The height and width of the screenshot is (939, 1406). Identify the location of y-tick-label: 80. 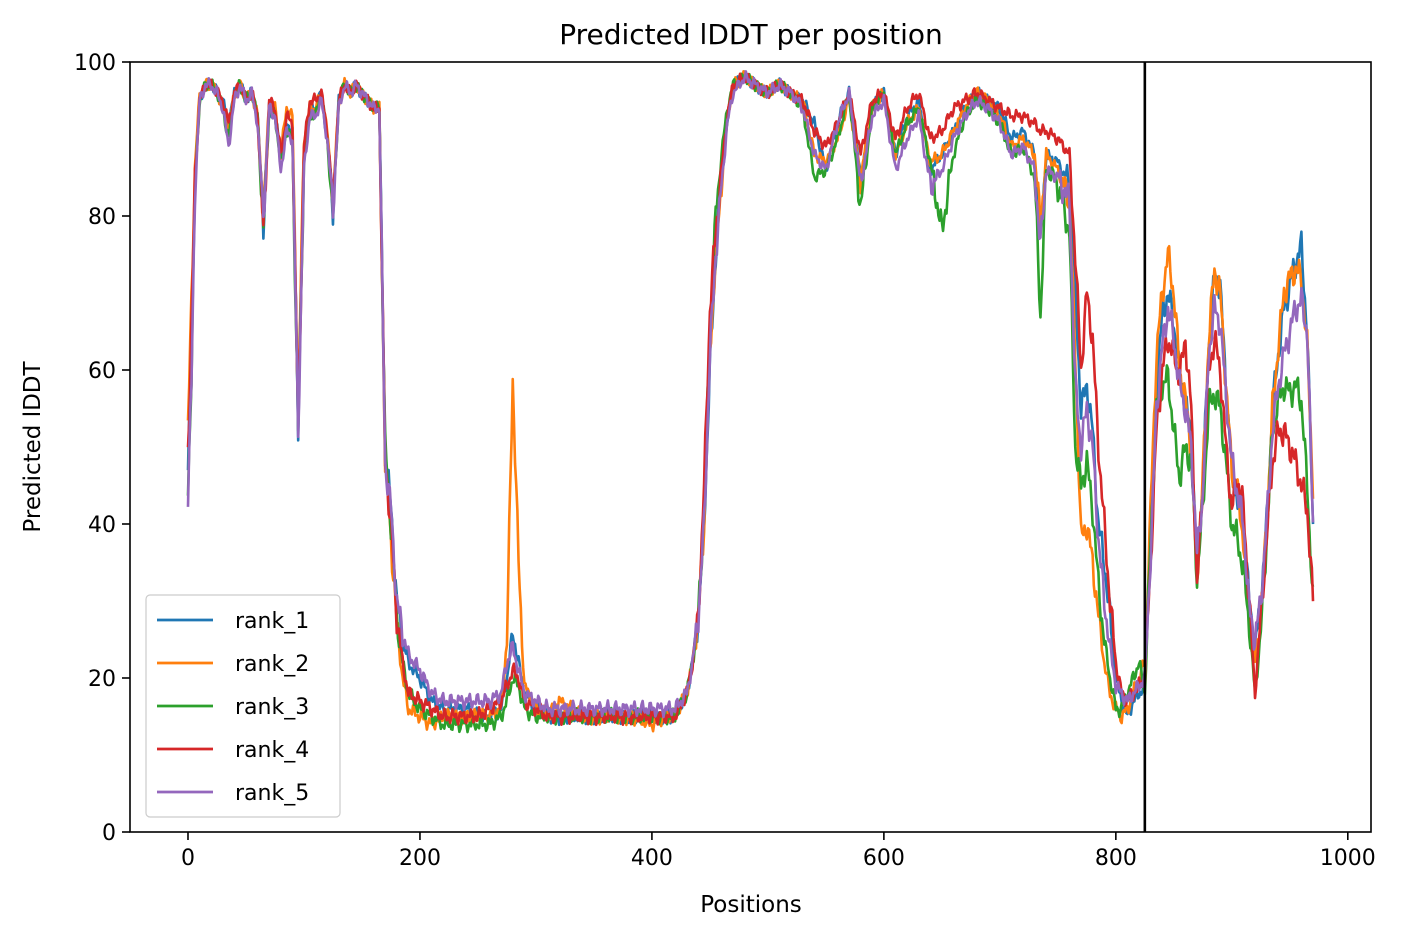
(102, 217).